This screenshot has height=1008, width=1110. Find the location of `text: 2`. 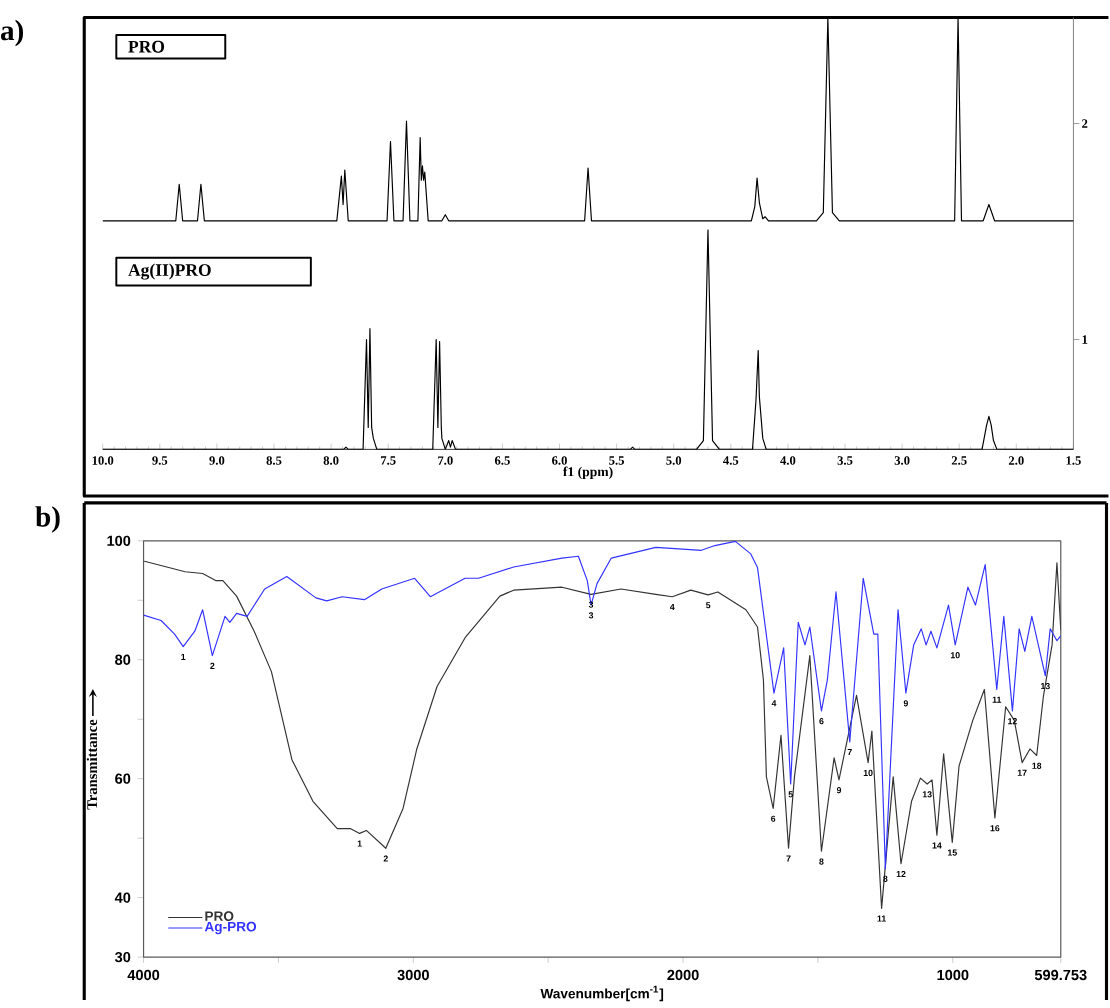

text: 2 is located at coordinates (1085, 123).